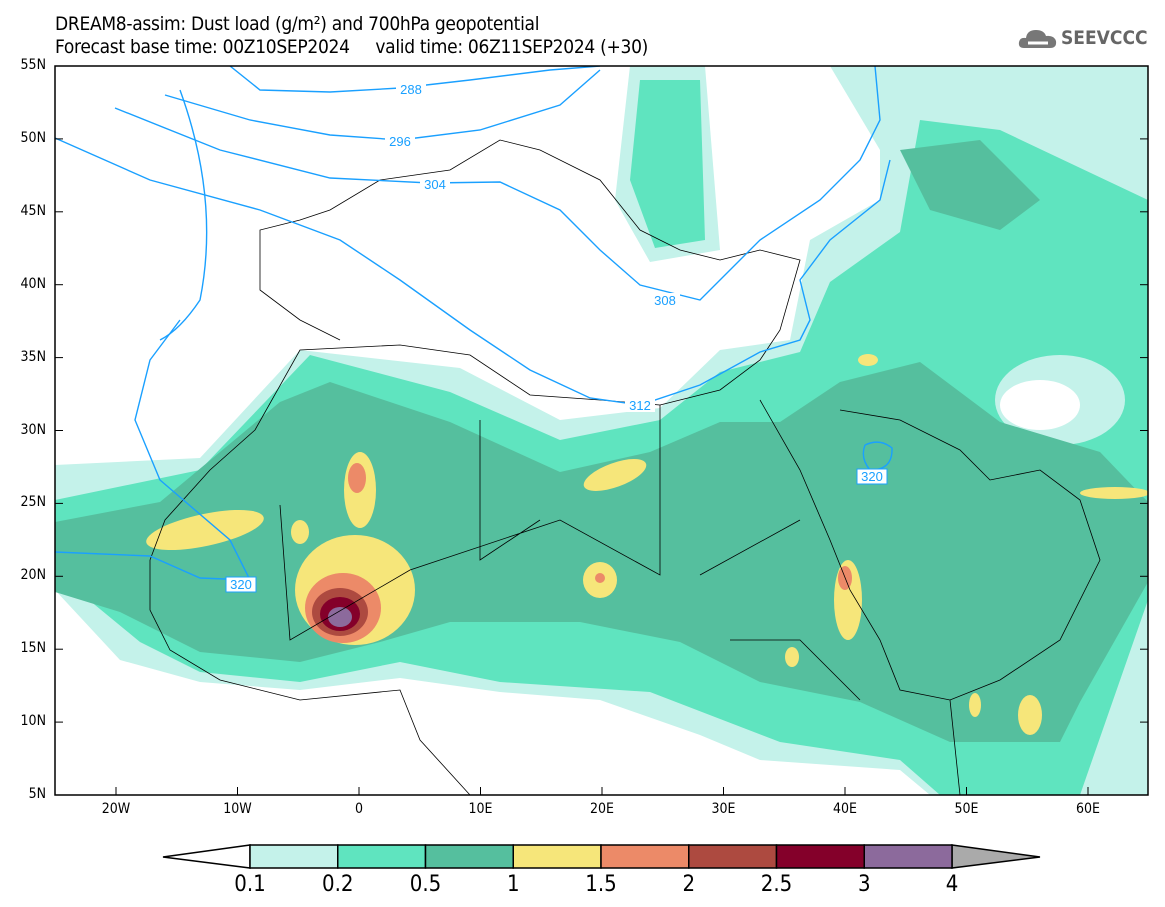 The image size is (1165, 907). What do you see at coordinates (358, 809) in the screenshot?
I see `lon-tick-label: 0` at bounding box center [358, 809].